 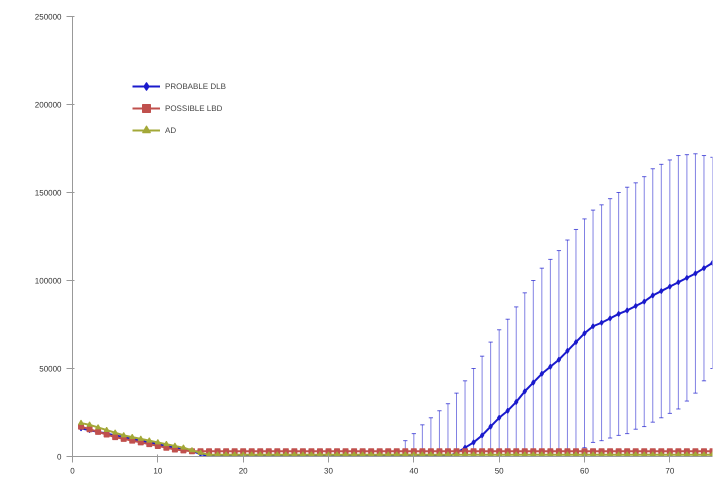 What do you see at coordinates (158, 471) in the screenshot?
I see `x-tick-label: 10` at bounding box center [158, 471].